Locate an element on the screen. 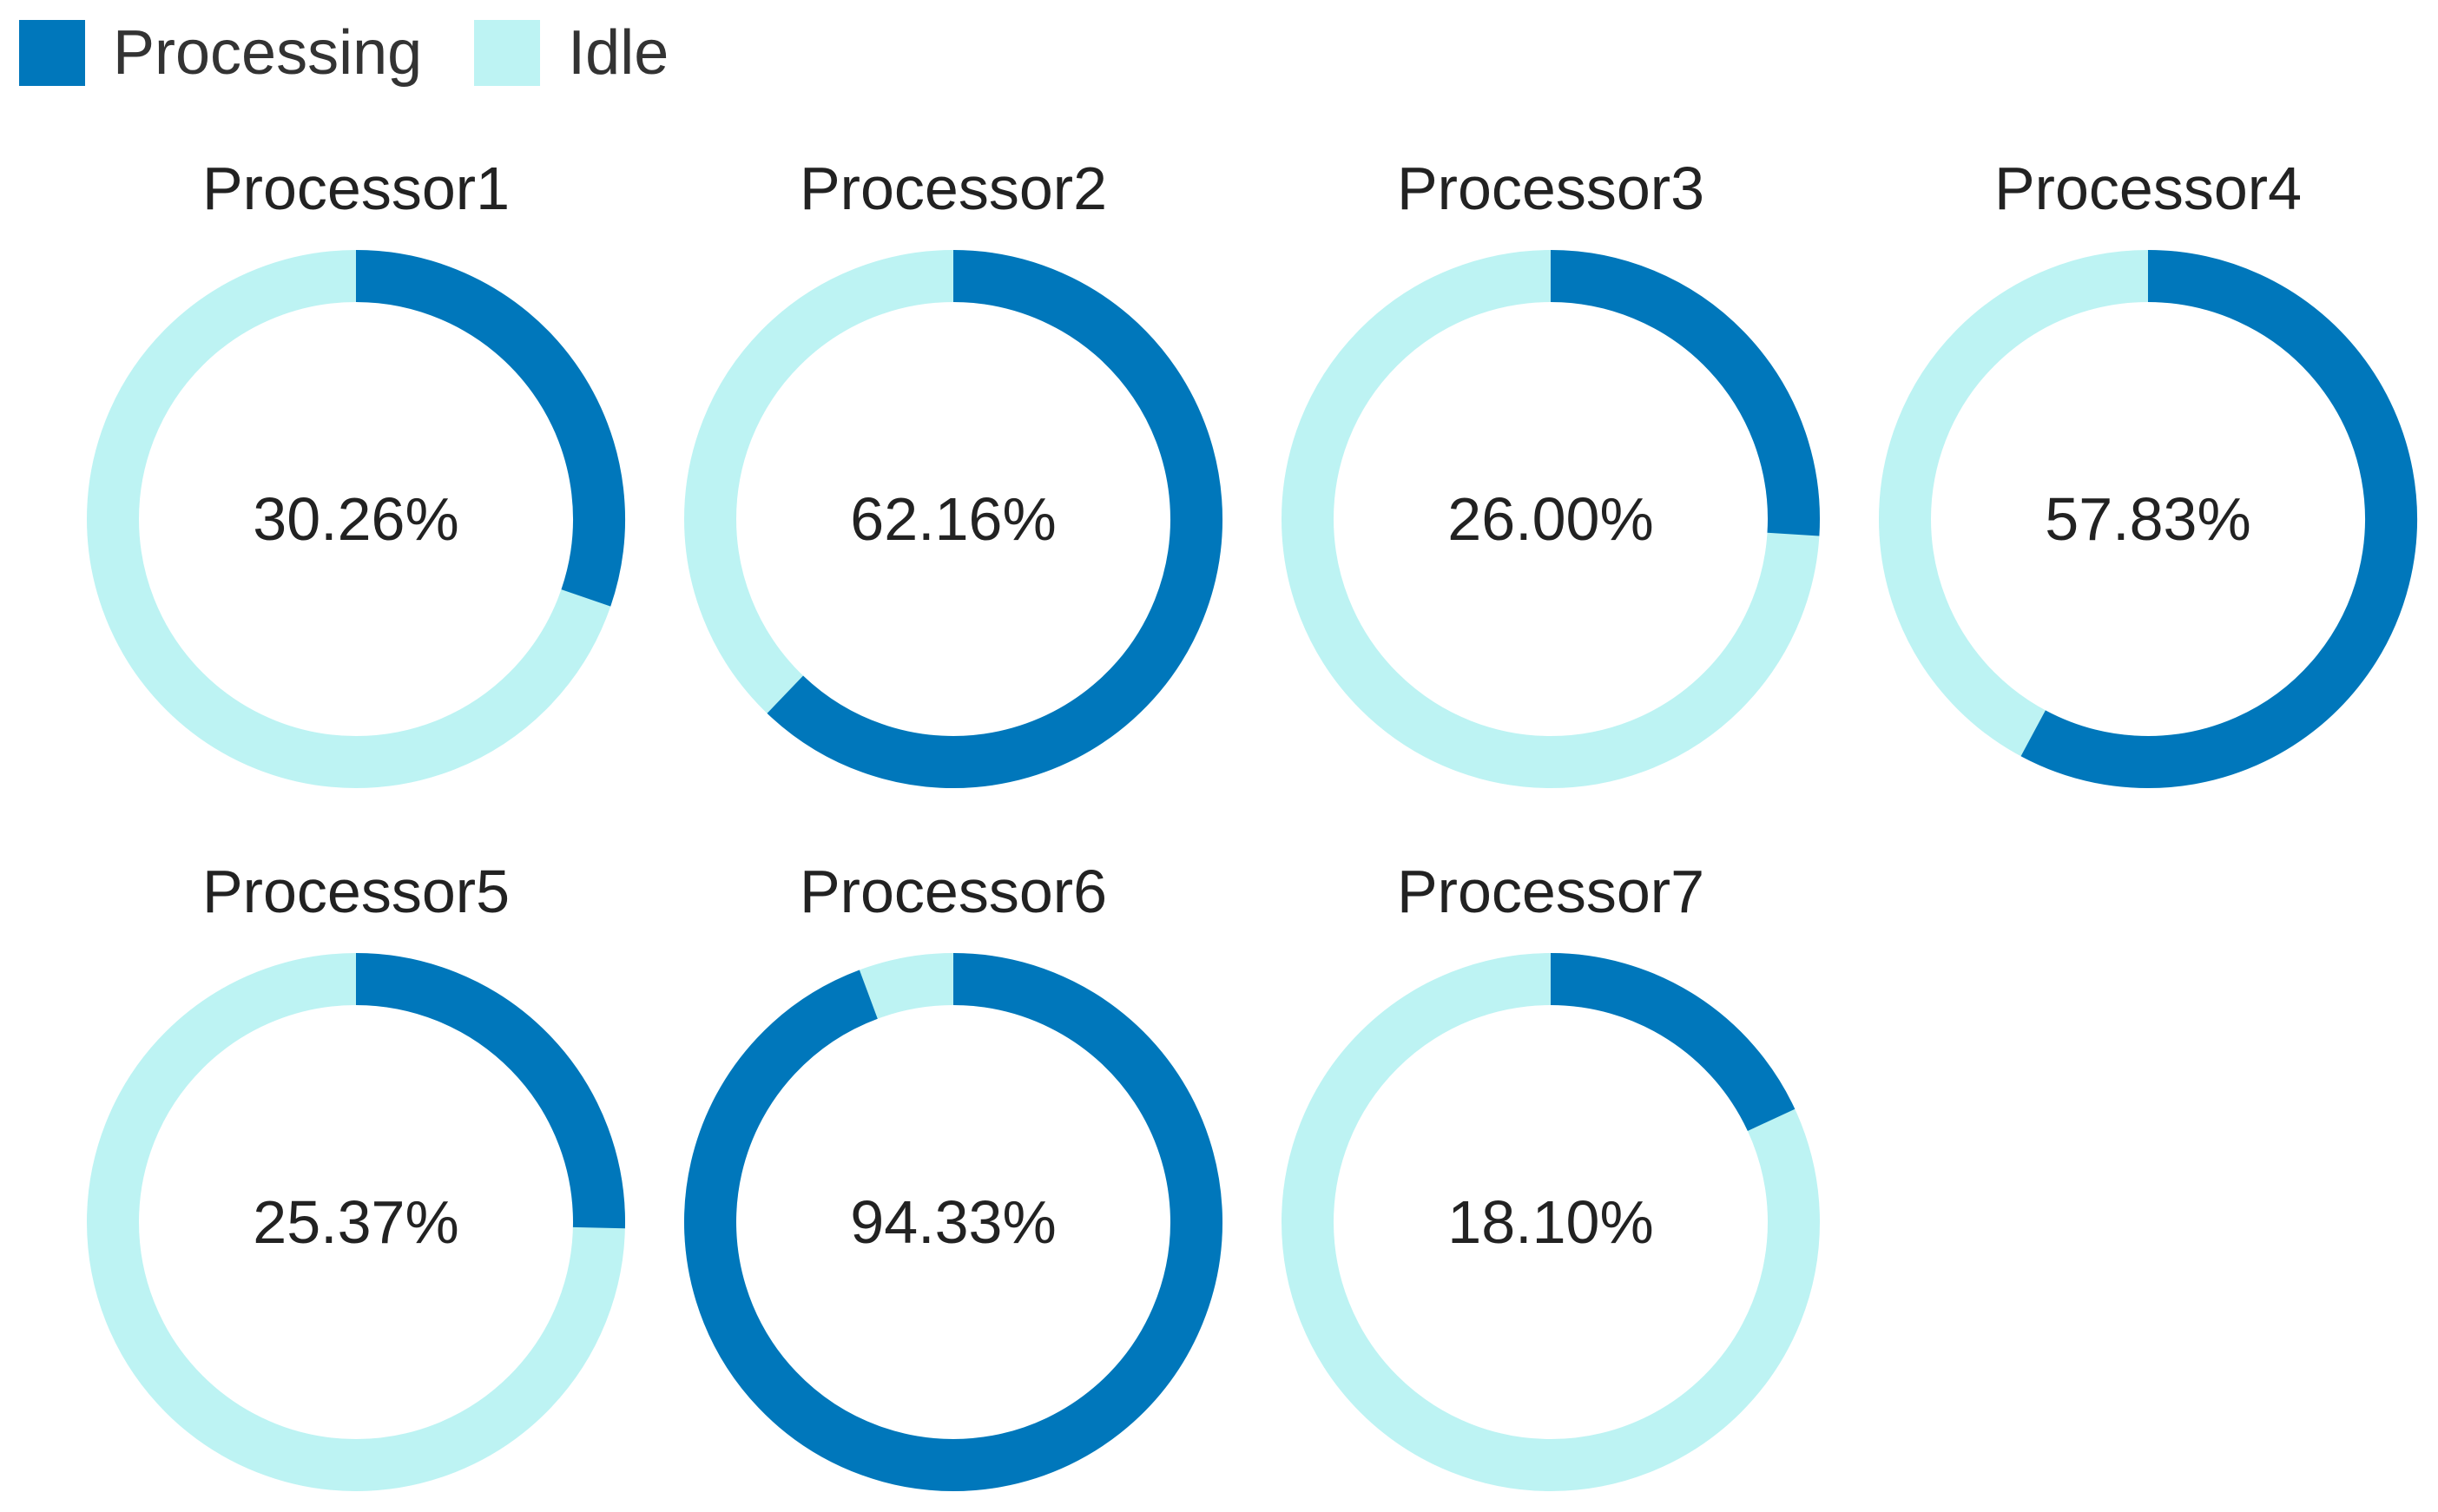 The image size is (2438, 1512). donut-processor3: Processor3 26.00% is located at coordinates (1551, 471).